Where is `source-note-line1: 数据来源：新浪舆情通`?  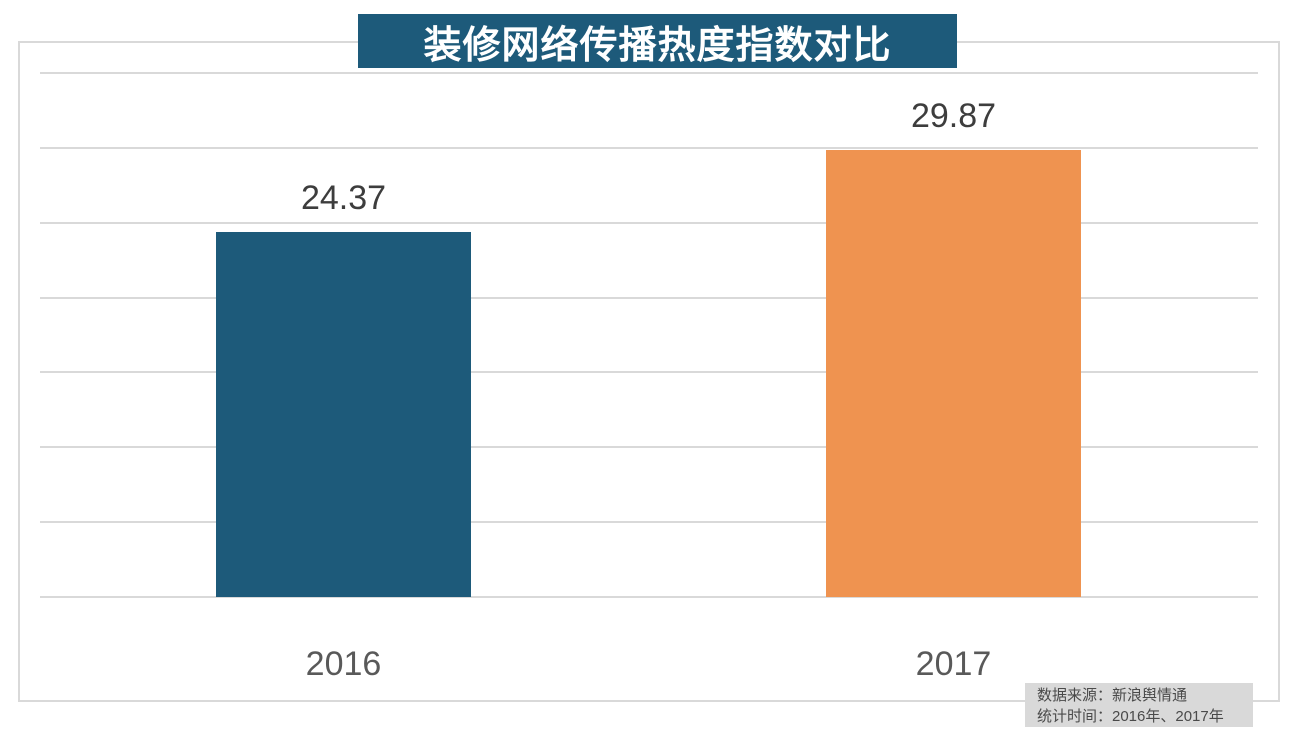 source-note-line1: 数据来源：新浪舆情通 is located at coordinates (1112, 695).